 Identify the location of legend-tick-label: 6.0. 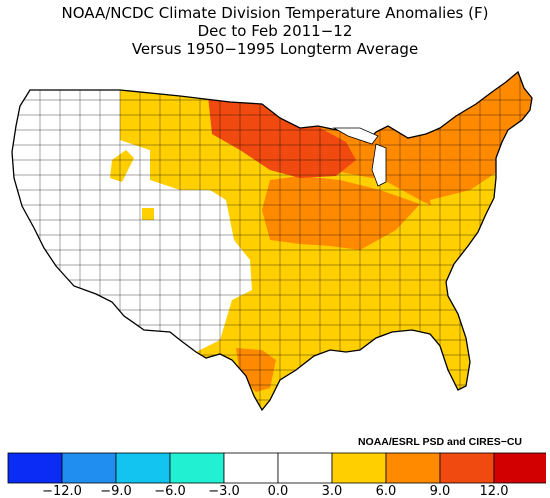
(386, 491).